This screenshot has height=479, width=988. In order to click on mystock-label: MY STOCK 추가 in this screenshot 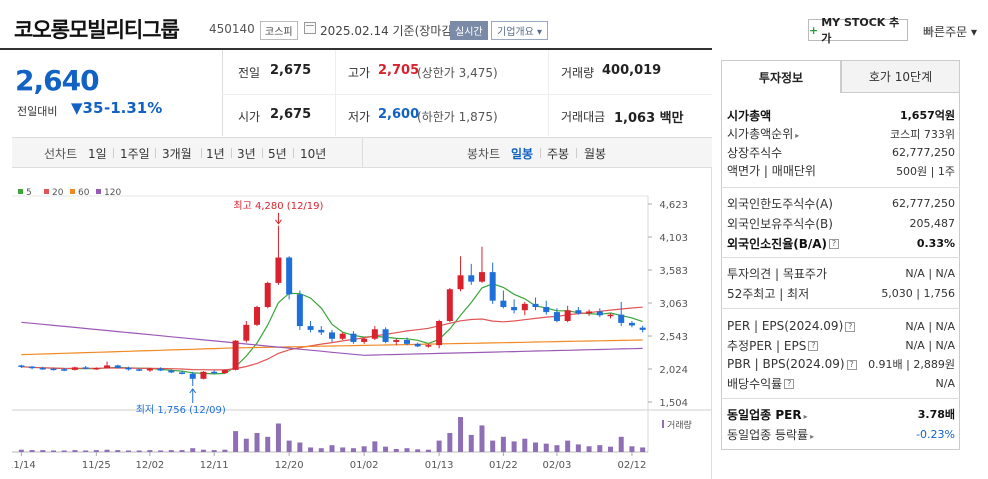, I will do `click(860, 30)`.